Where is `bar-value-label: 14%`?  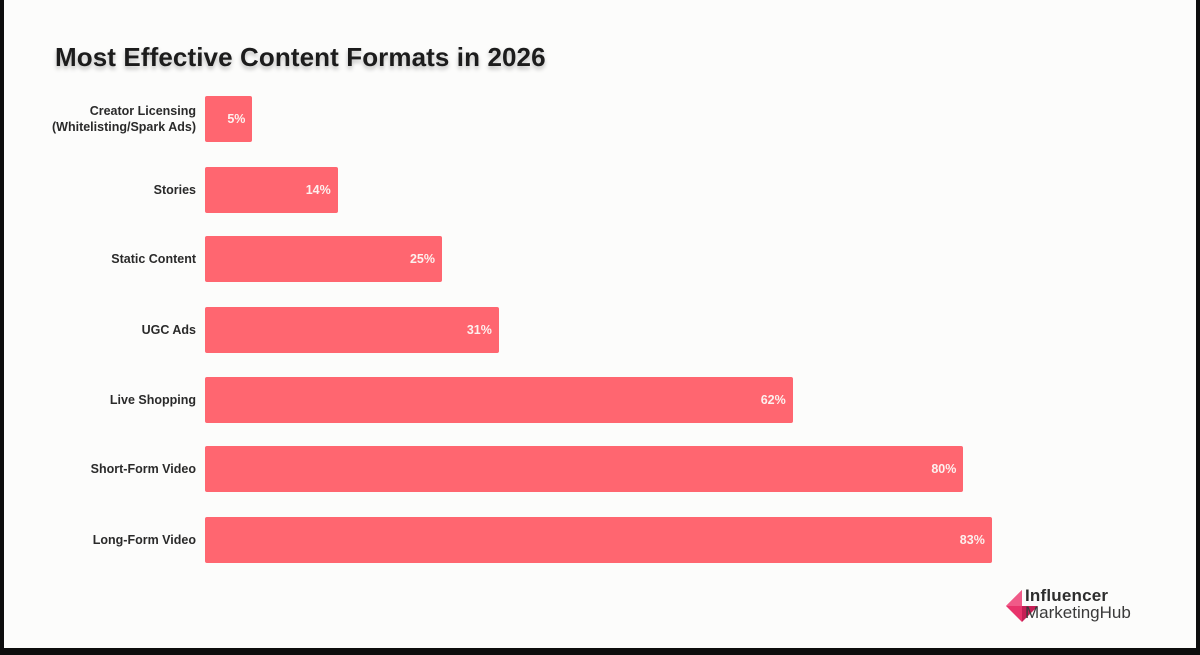
bar-value-label: 14% is located at coordinates (318, 190).